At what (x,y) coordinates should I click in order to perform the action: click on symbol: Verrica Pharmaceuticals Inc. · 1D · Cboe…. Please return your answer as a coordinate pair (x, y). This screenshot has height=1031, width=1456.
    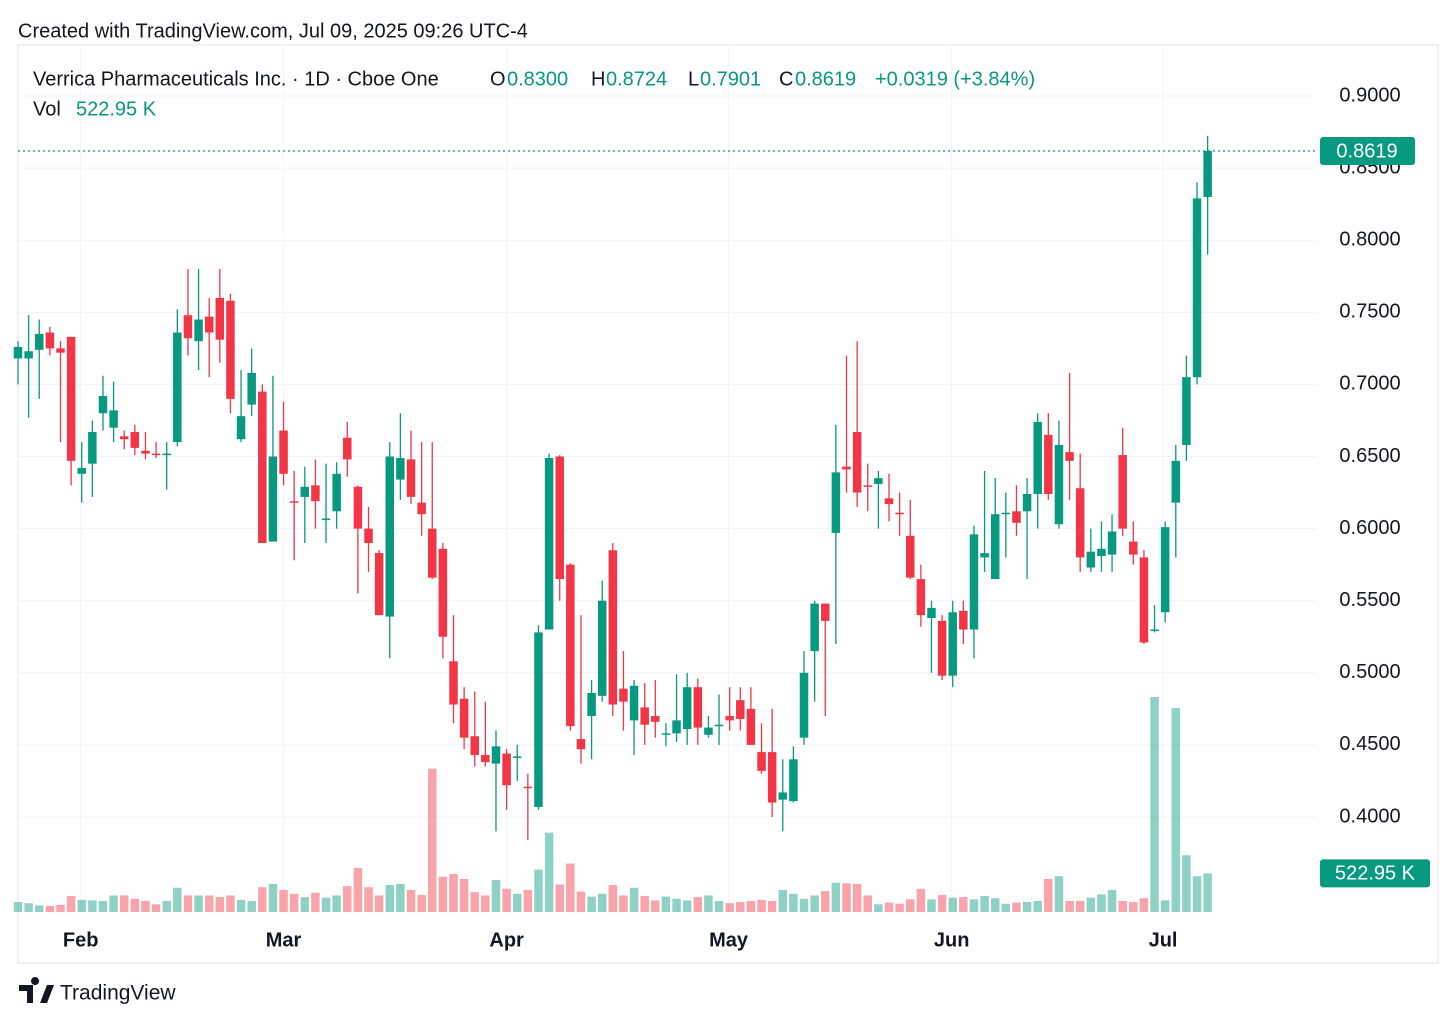
    Looking at the image, I should click on (236, 79).